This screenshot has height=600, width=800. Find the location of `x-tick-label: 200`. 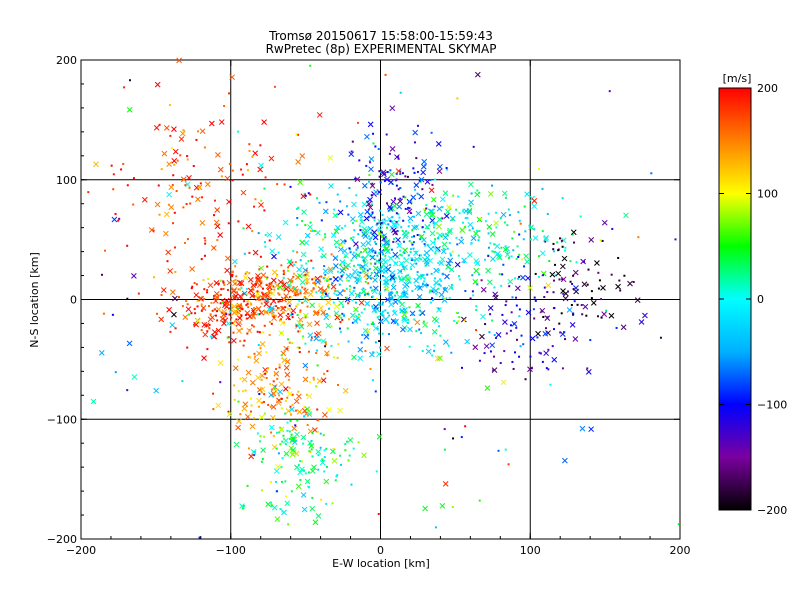

x-tick-label: 200 is located at coordinates (680, 550).